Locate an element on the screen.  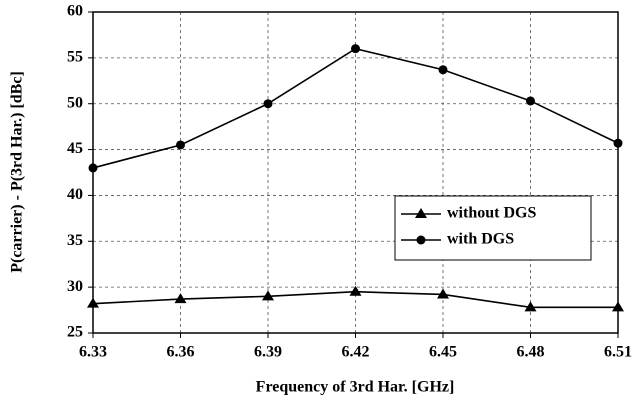
y-tick-label: 45 is located at coordinates (75, 148).